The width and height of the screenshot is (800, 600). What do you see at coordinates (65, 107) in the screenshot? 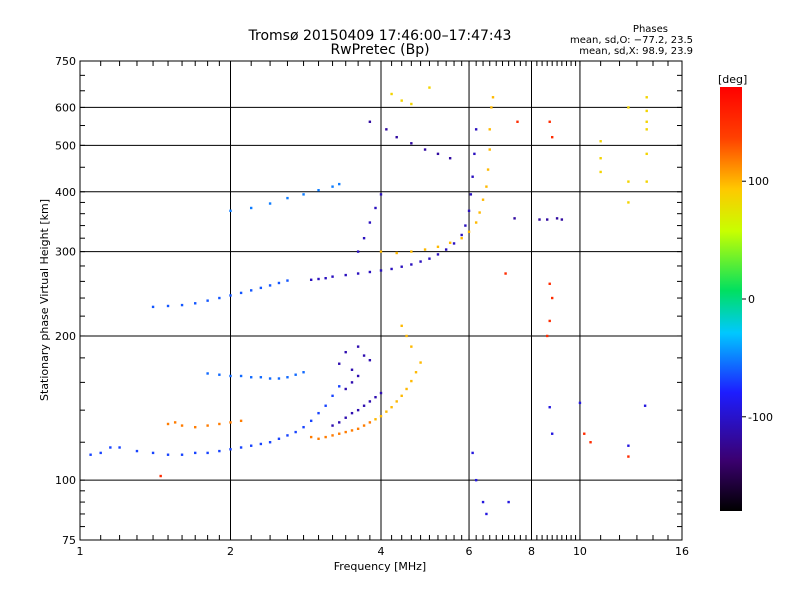
I see `y-tick-label: 600` at bounding box center [65, 107].